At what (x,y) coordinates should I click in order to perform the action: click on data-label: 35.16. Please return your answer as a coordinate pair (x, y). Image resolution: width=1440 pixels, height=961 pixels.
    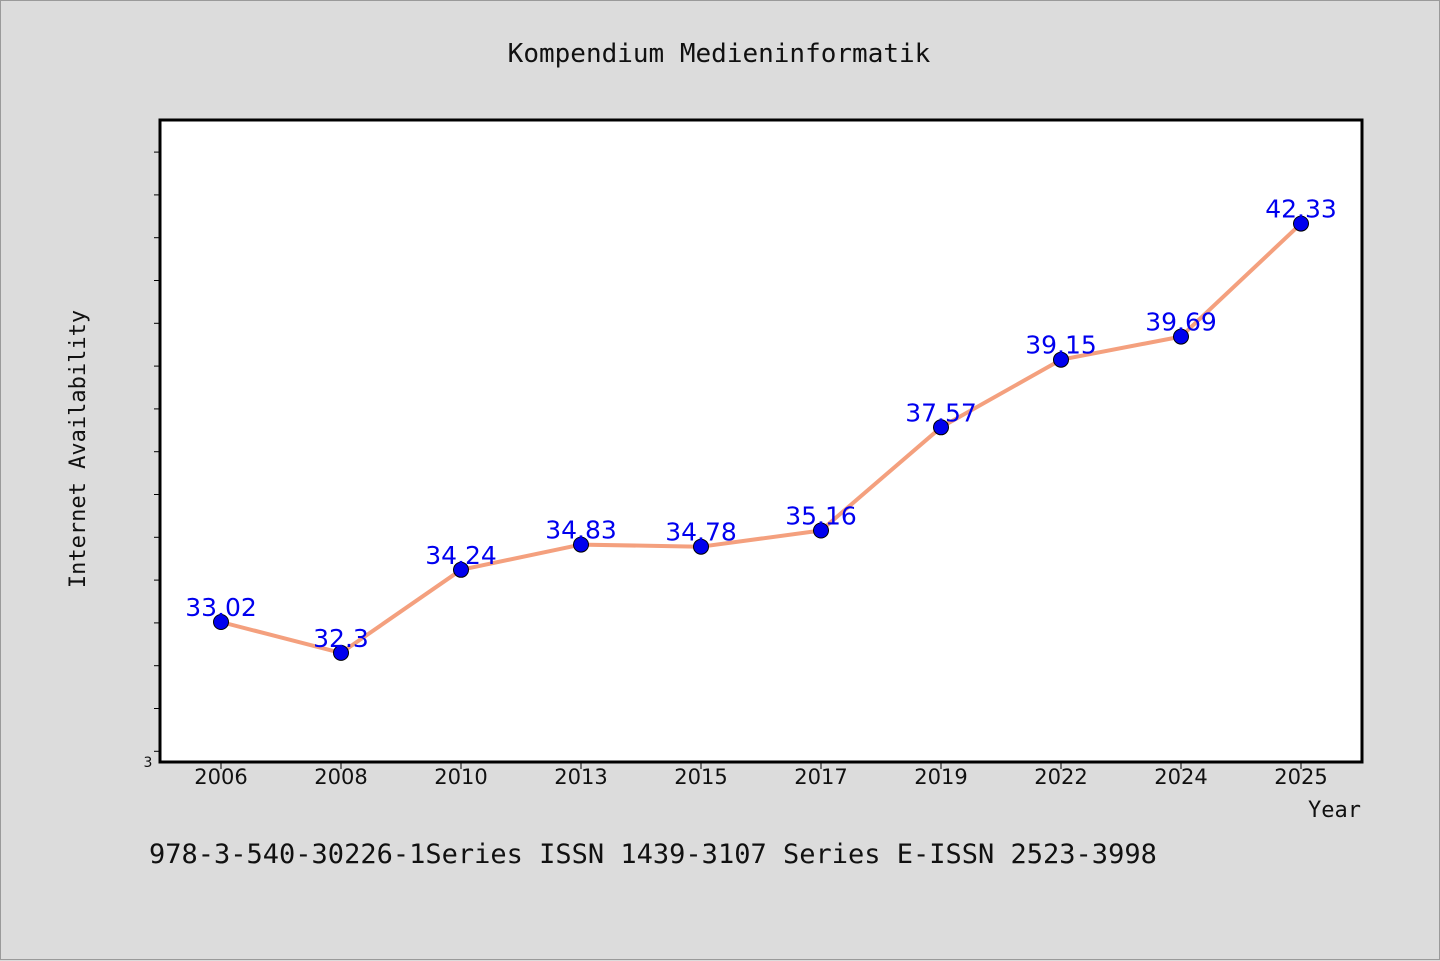
    Looking at the image, I should click on (821, 516).